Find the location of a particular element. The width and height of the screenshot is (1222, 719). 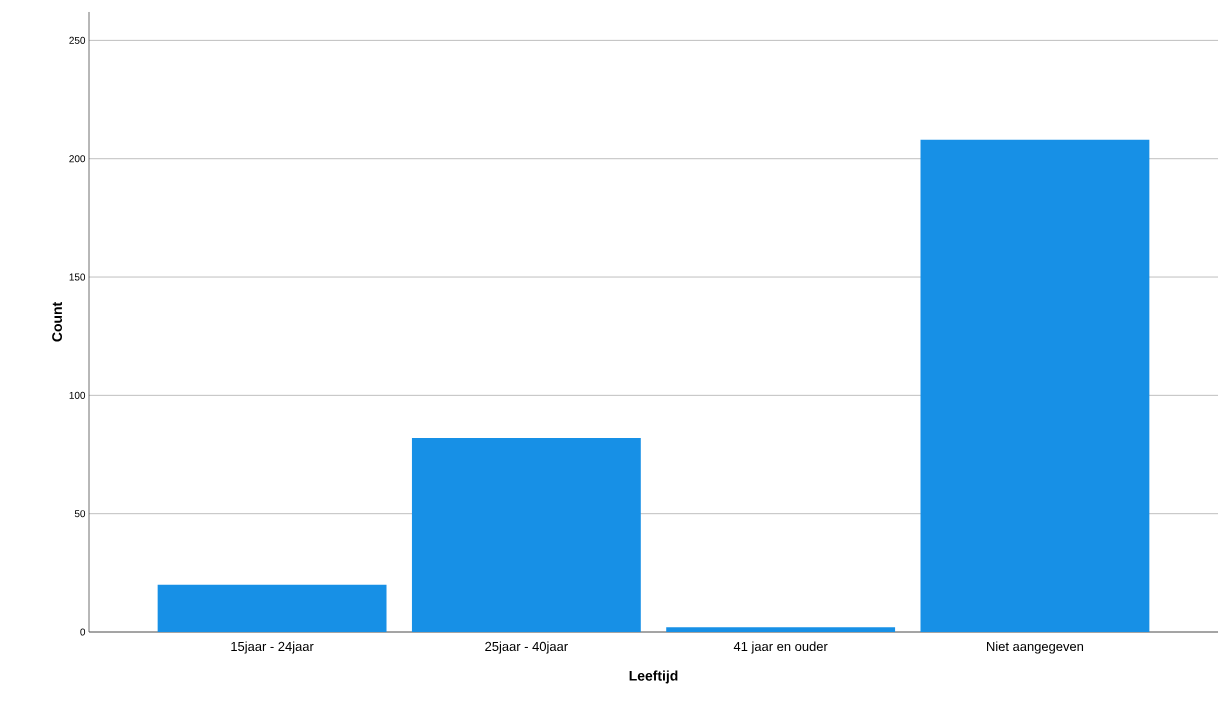

y-tick-label: 0 is located at coordinates (83, 632).